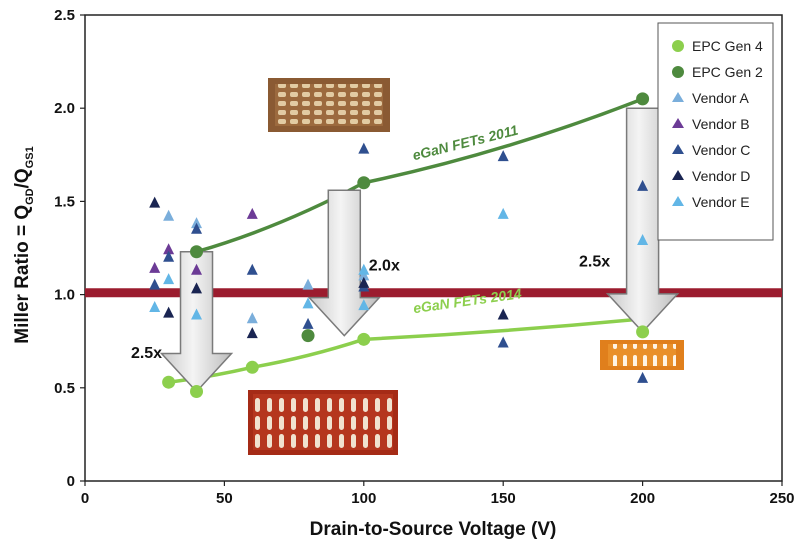 Image resolution: width=800 pixels, height=544 pixels. I want to click on legend-item-epc-gen-2: EPC Gen 2, so click(717, 72).